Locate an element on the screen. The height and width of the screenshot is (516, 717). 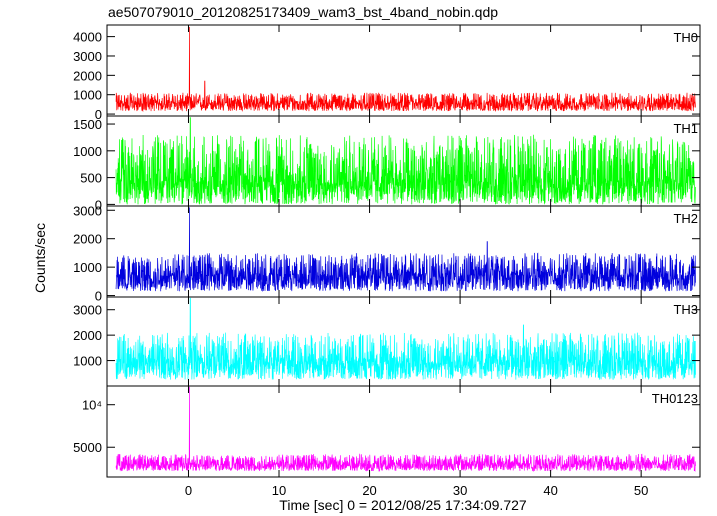
x-tick-label: 10 is located at coordinates (279, 490).